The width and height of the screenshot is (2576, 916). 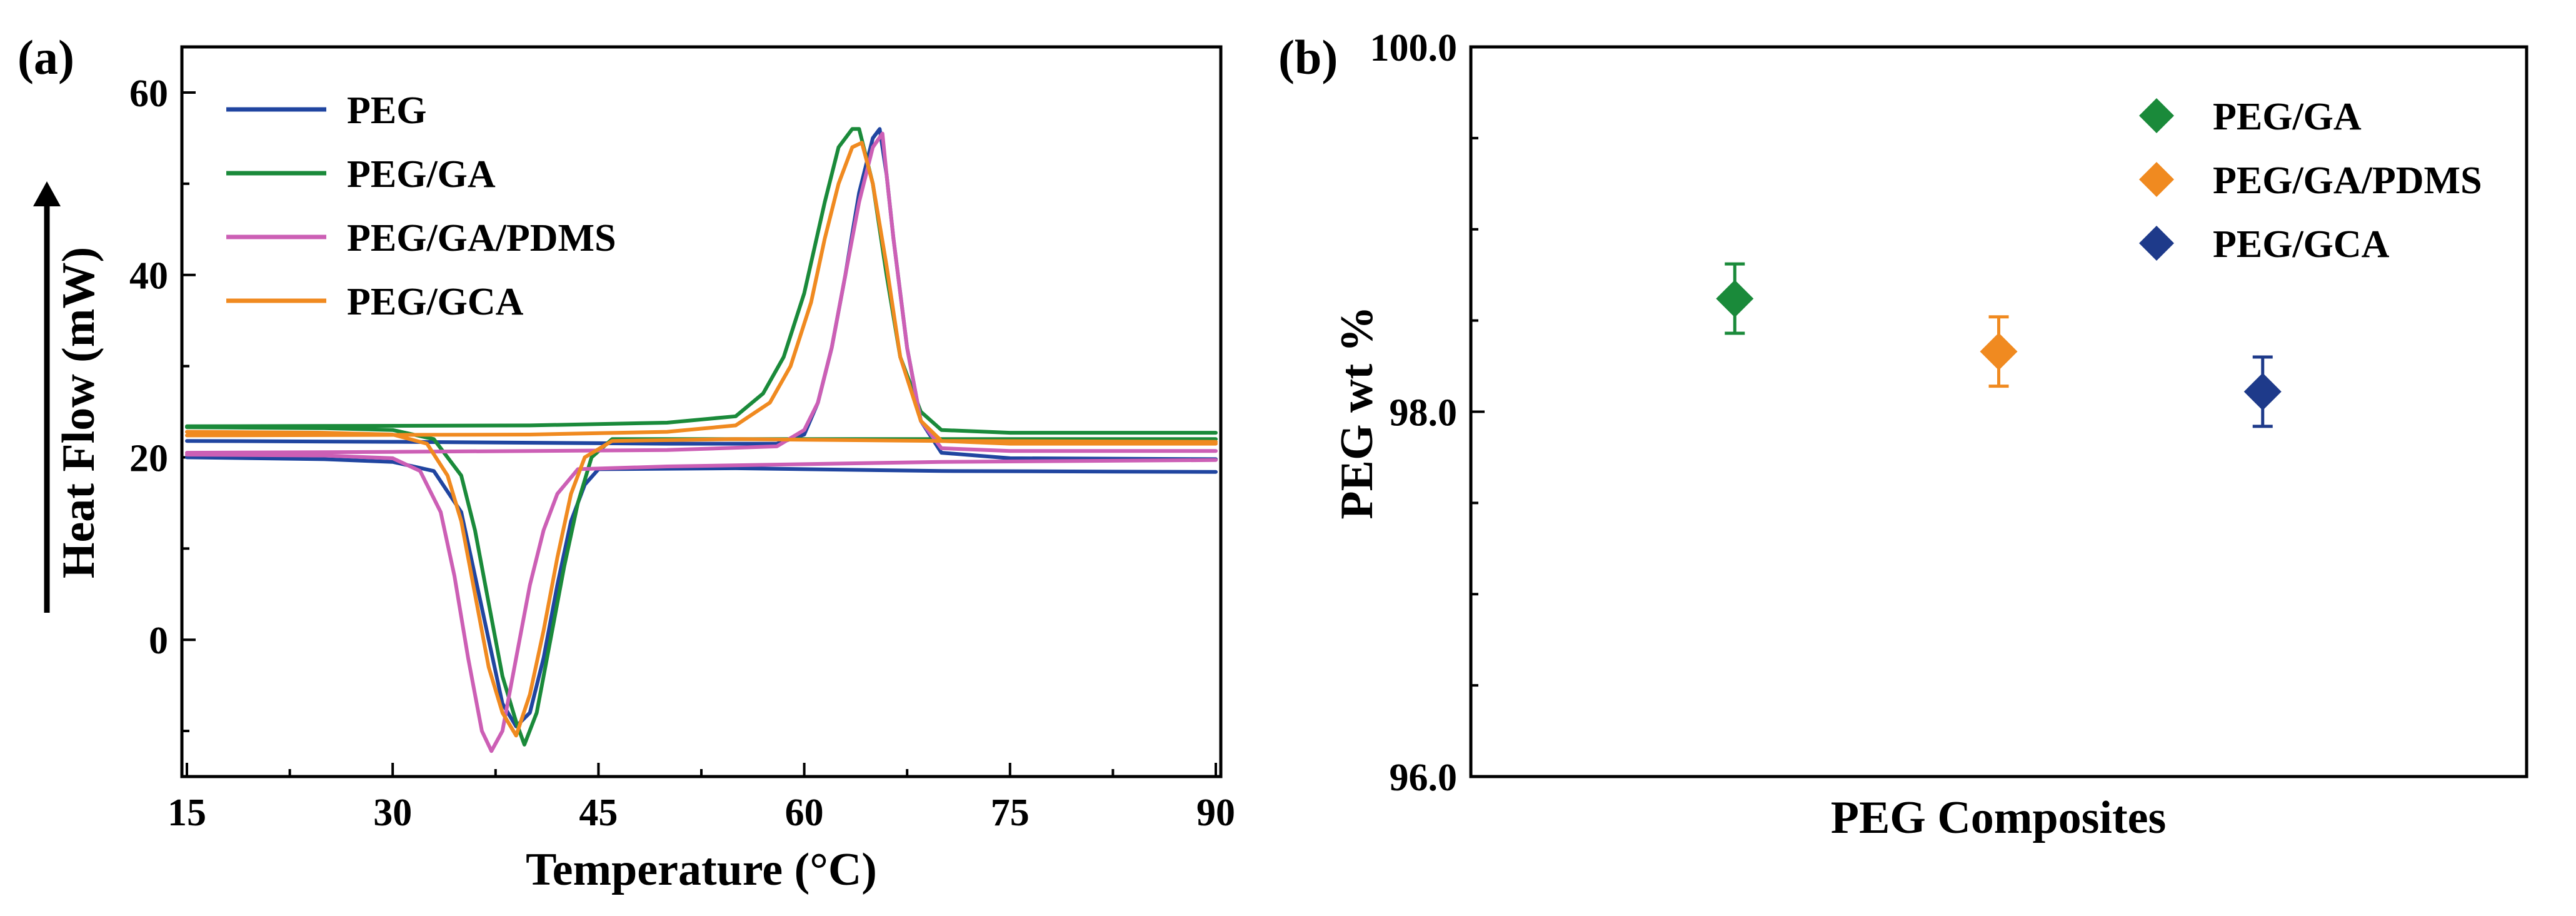 What do you see at coordinates (47, 193) in the screenshot?
I see `y-direction-arrow-head` at bounding box center [47, 193].